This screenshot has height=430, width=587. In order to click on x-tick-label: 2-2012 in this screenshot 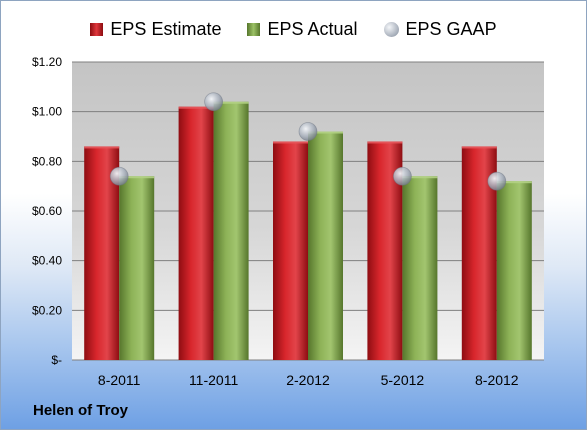, I will do `click(308, 380)`.